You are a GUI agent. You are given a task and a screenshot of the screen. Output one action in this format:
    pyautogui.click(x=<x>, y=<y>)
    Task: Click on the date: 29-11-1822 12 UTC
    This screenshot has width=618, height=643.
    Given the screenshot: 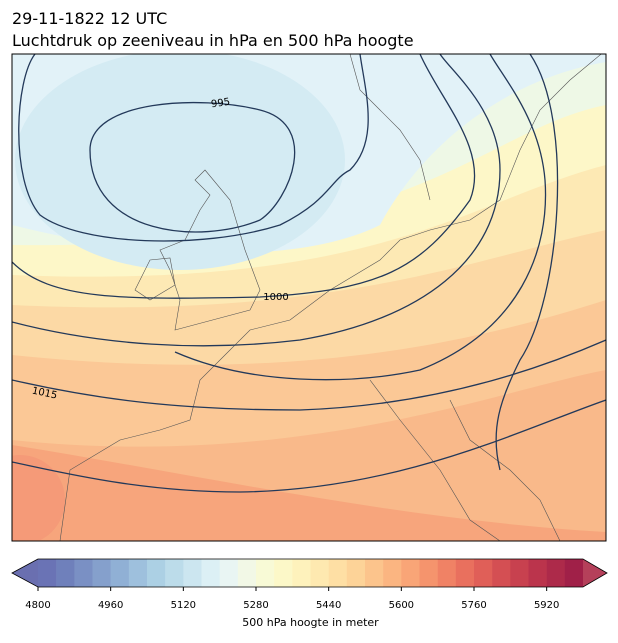 What is the action you would take?
    pyautogui.click(x=89, y=18)
    